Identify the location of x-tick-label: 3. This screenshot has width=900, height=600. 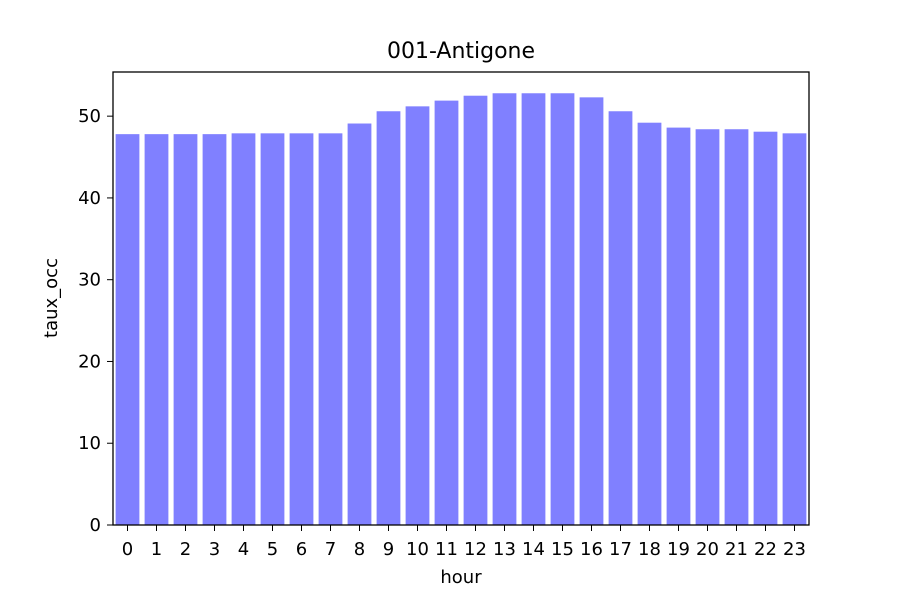
(214, 549).